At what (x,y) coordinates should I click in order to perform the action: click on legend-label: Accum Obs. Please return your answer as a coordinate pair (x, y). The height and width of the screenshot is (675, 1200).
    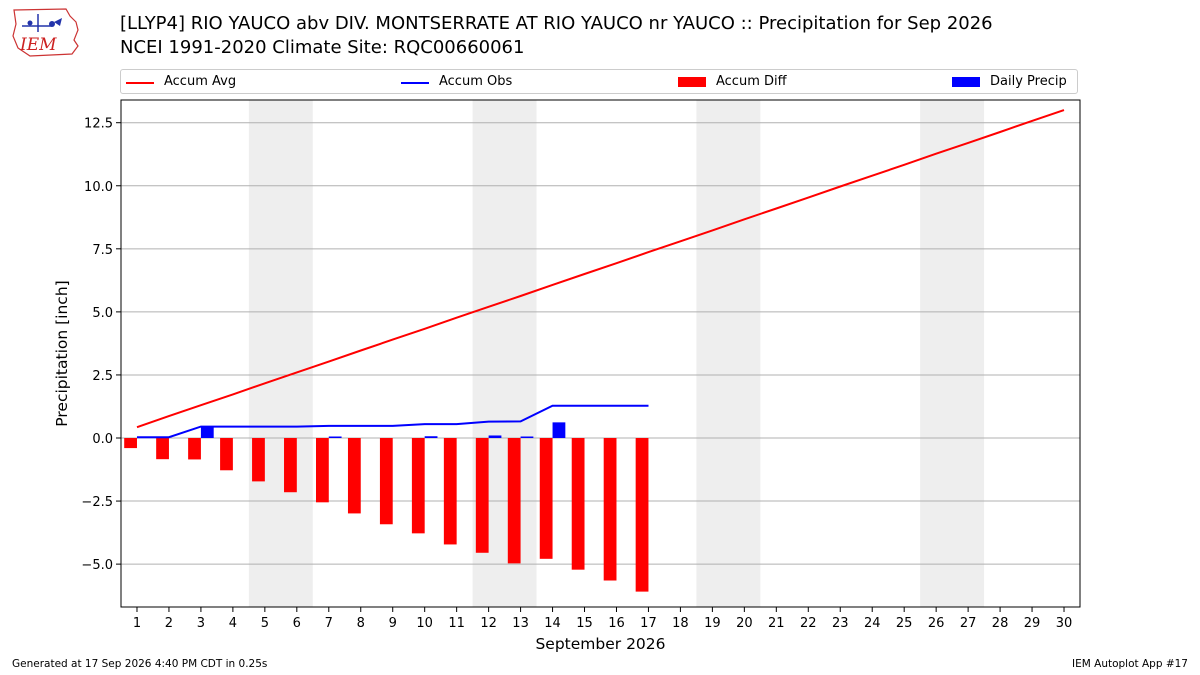
    Looking at the image, I should click on (476, 81).